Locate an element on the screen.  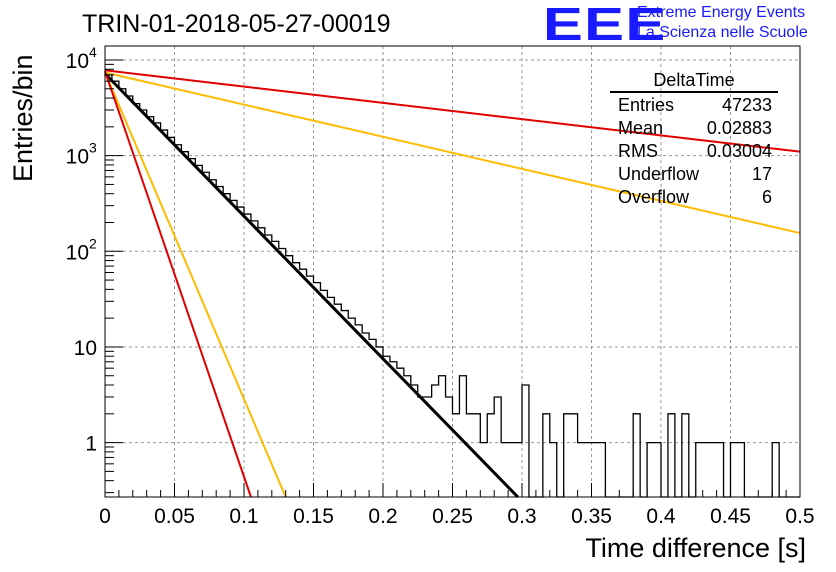
stats-row: Overflow 6 is located at coordinates (694, 197).